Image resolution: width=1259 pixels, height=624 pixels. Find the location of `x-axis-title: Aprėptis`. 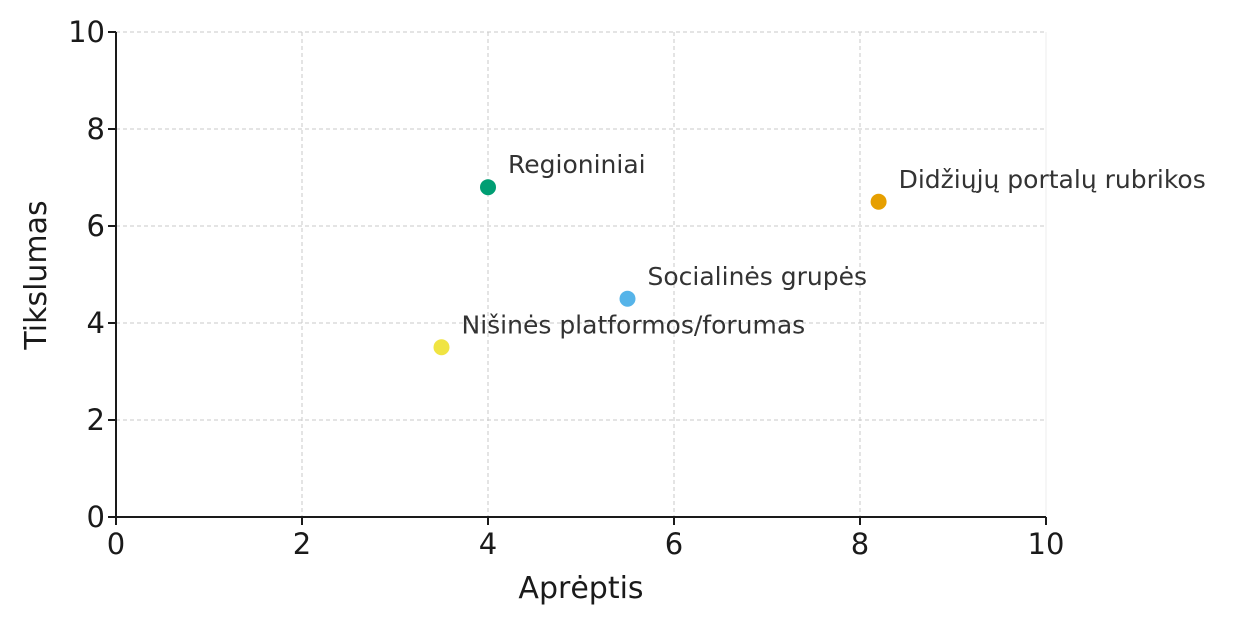

x-axis-title: Aprėptis is located at coordinates (580, 588).